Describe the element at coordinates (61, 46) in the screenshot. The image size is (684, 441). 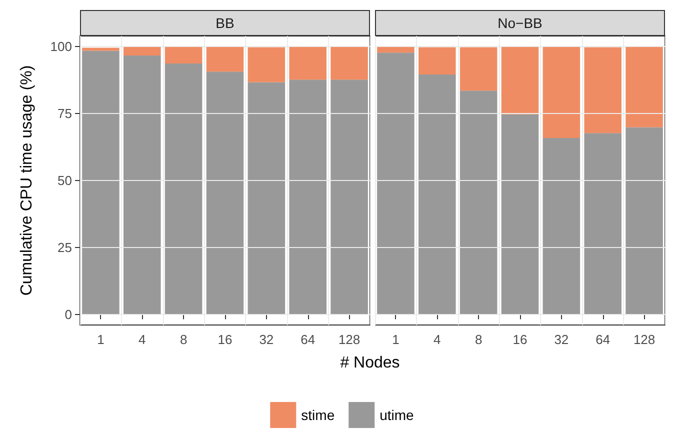
I see `y-tick-label: 100` at that location.